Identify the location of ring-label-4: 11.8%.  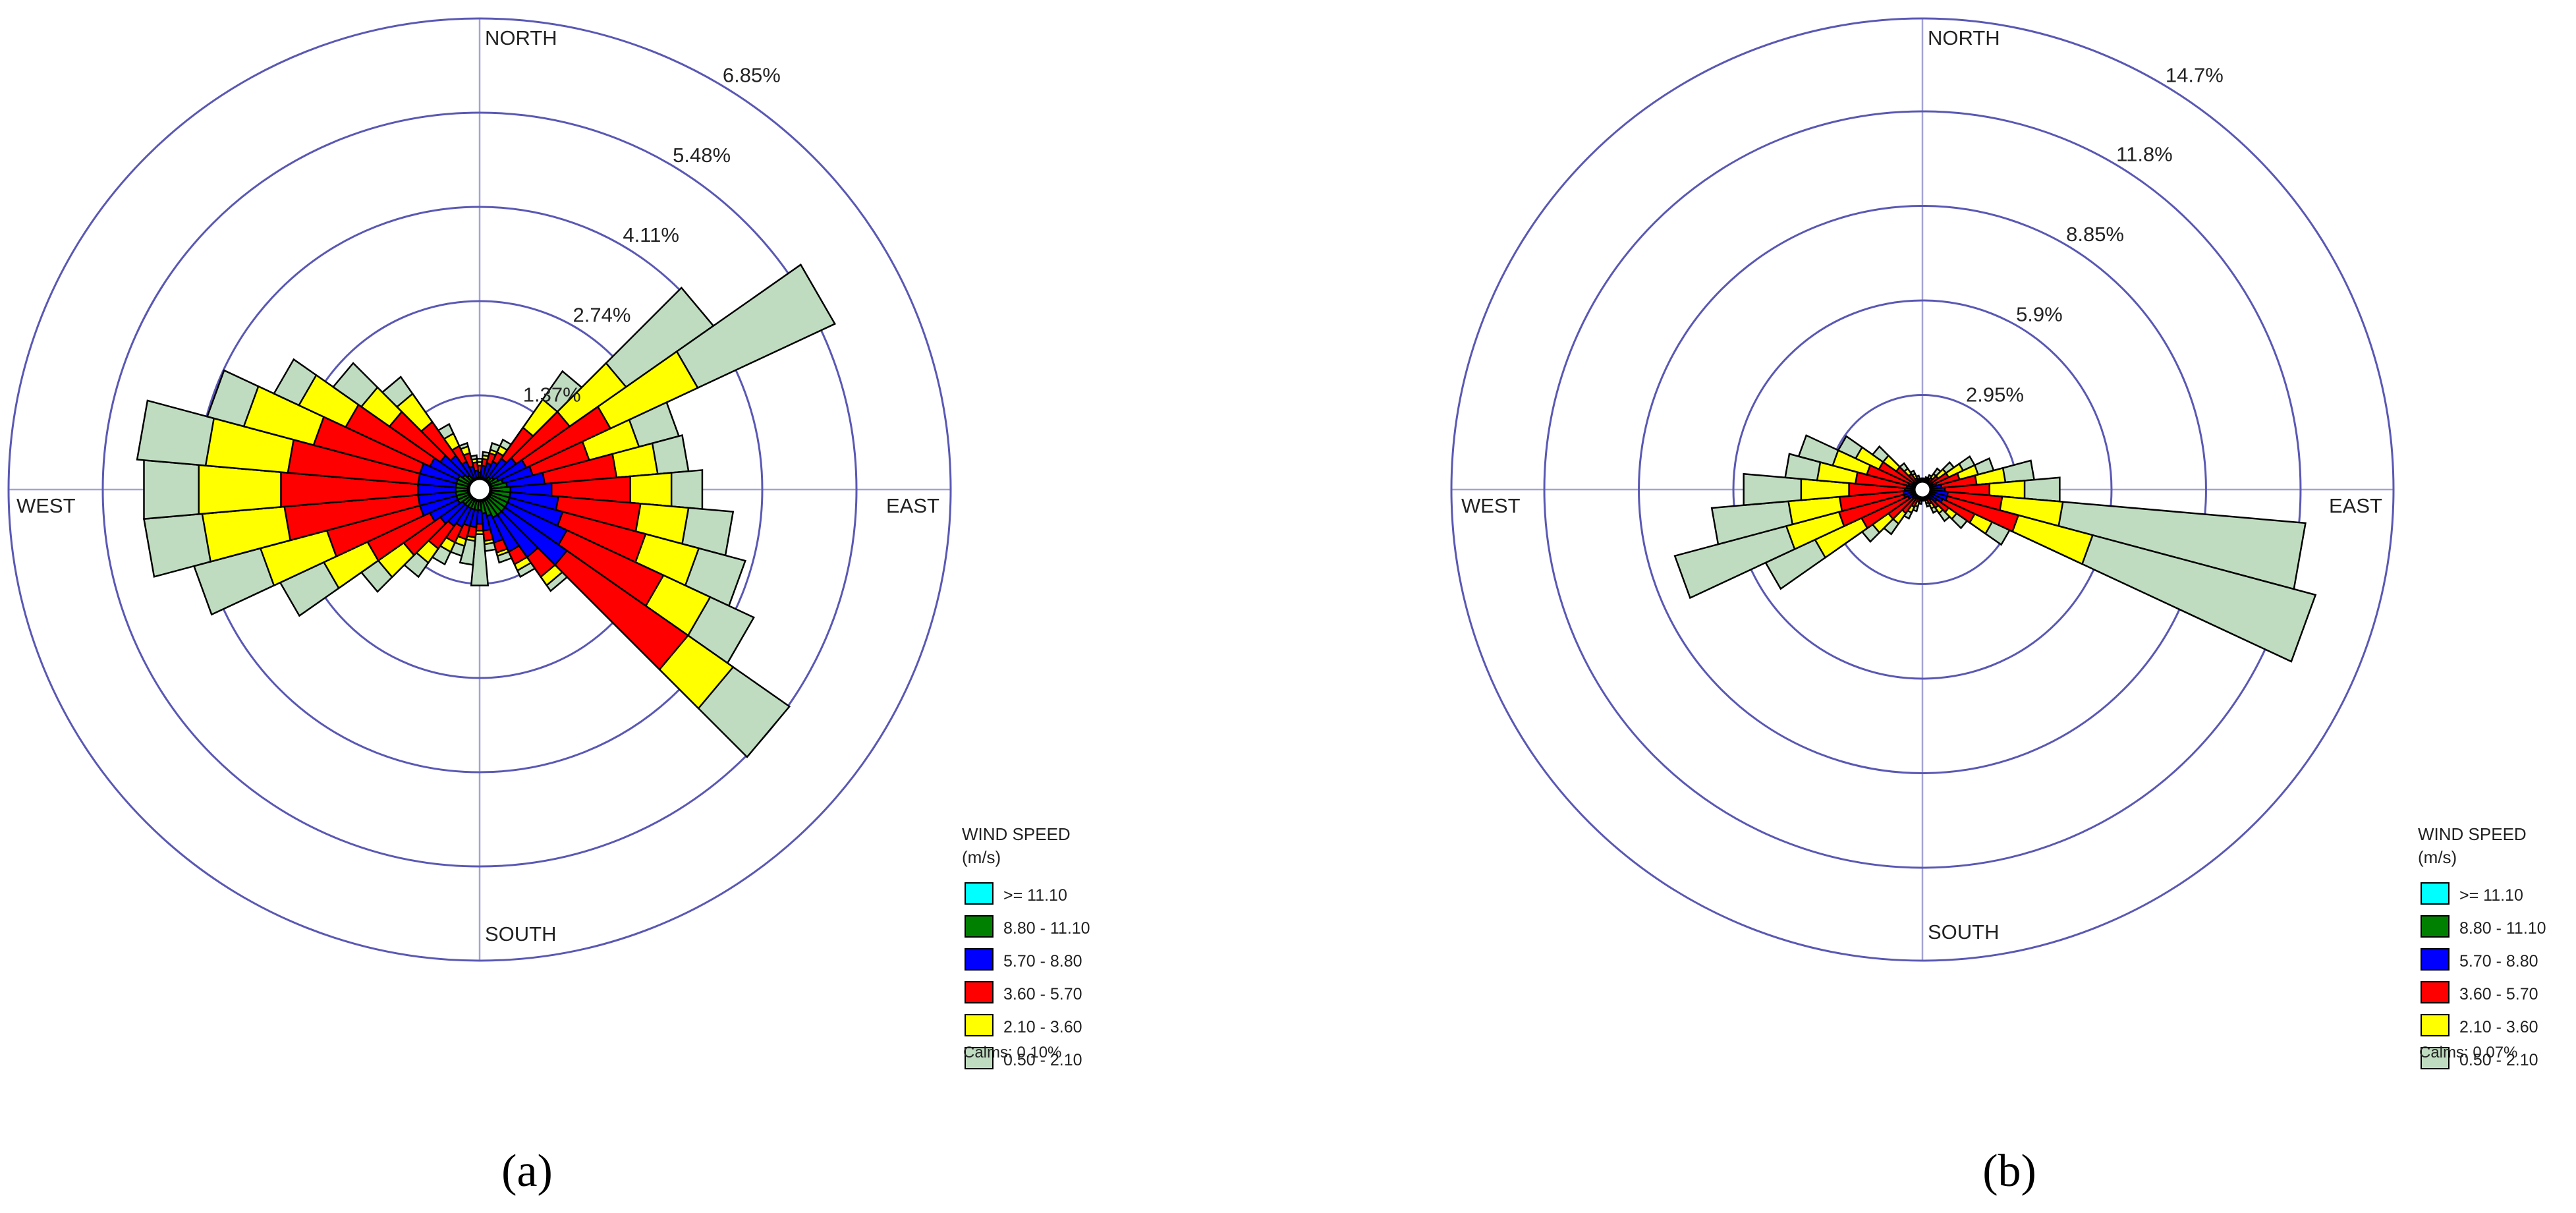
(2144, 153).